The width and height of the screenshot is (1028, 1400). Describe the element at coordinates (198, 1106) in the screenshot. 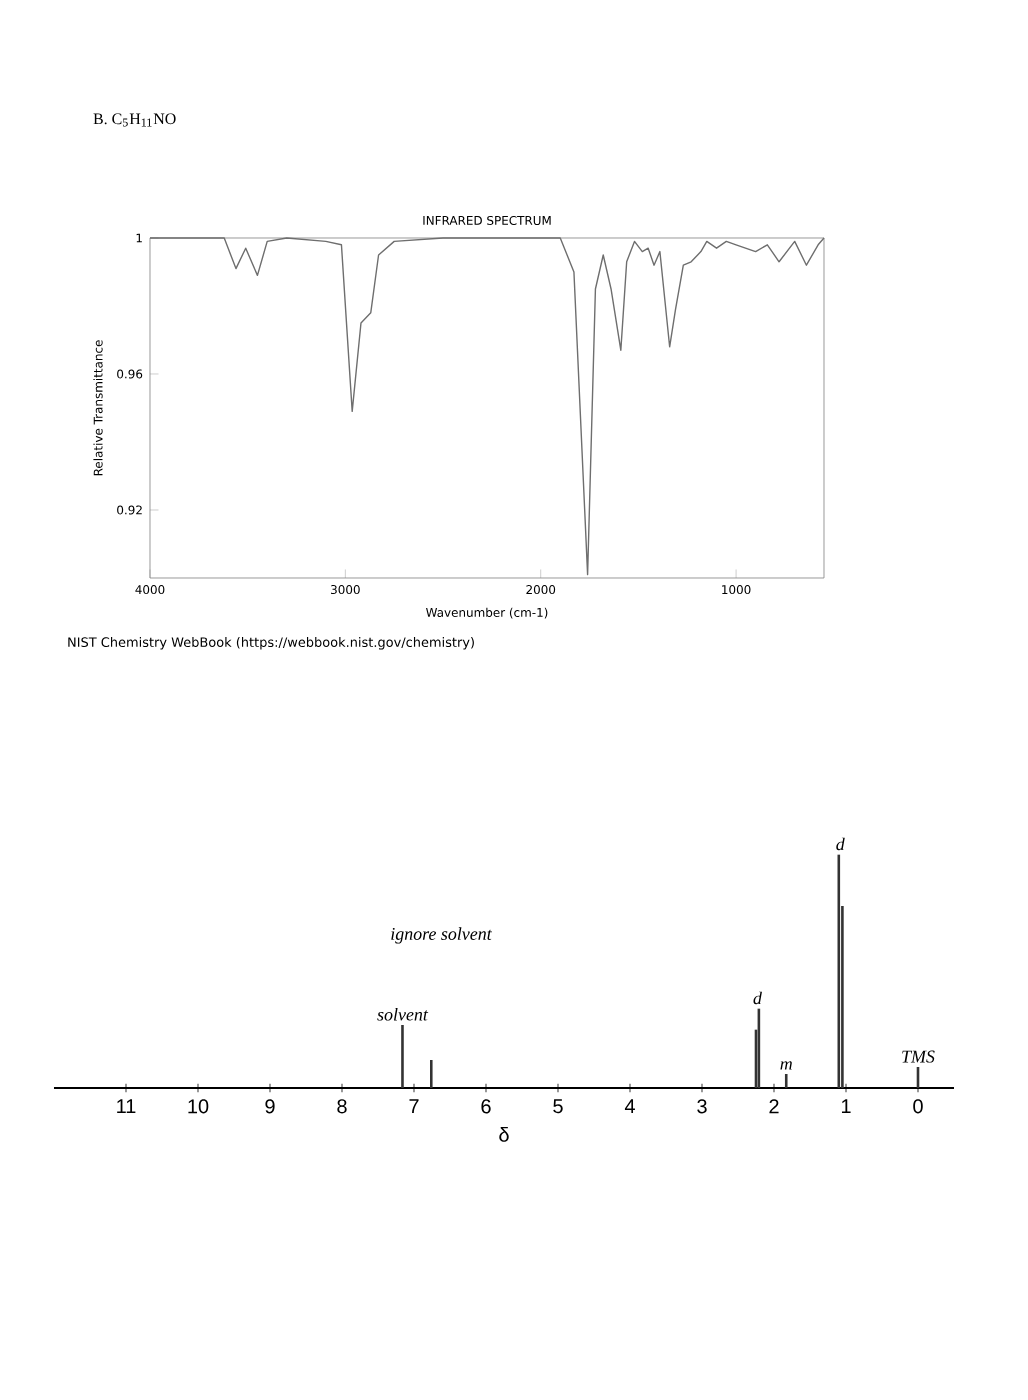

I see `x-tick-label: 10` at that location.